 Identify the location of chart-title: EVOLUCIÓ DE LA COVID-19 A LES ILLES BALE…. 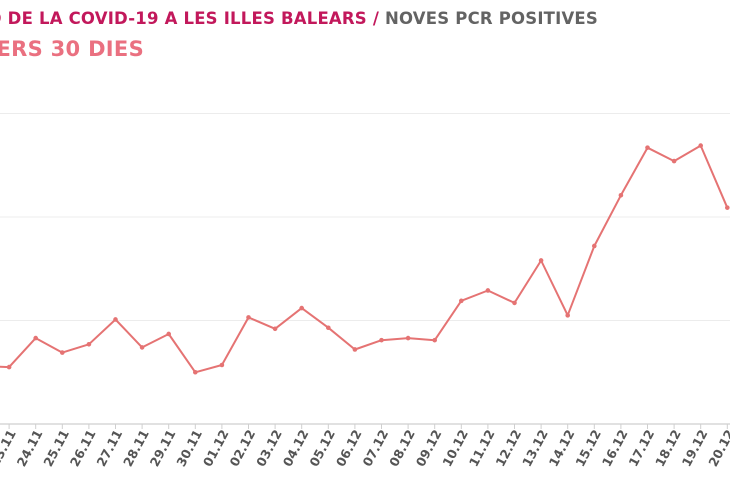
(299, 18).